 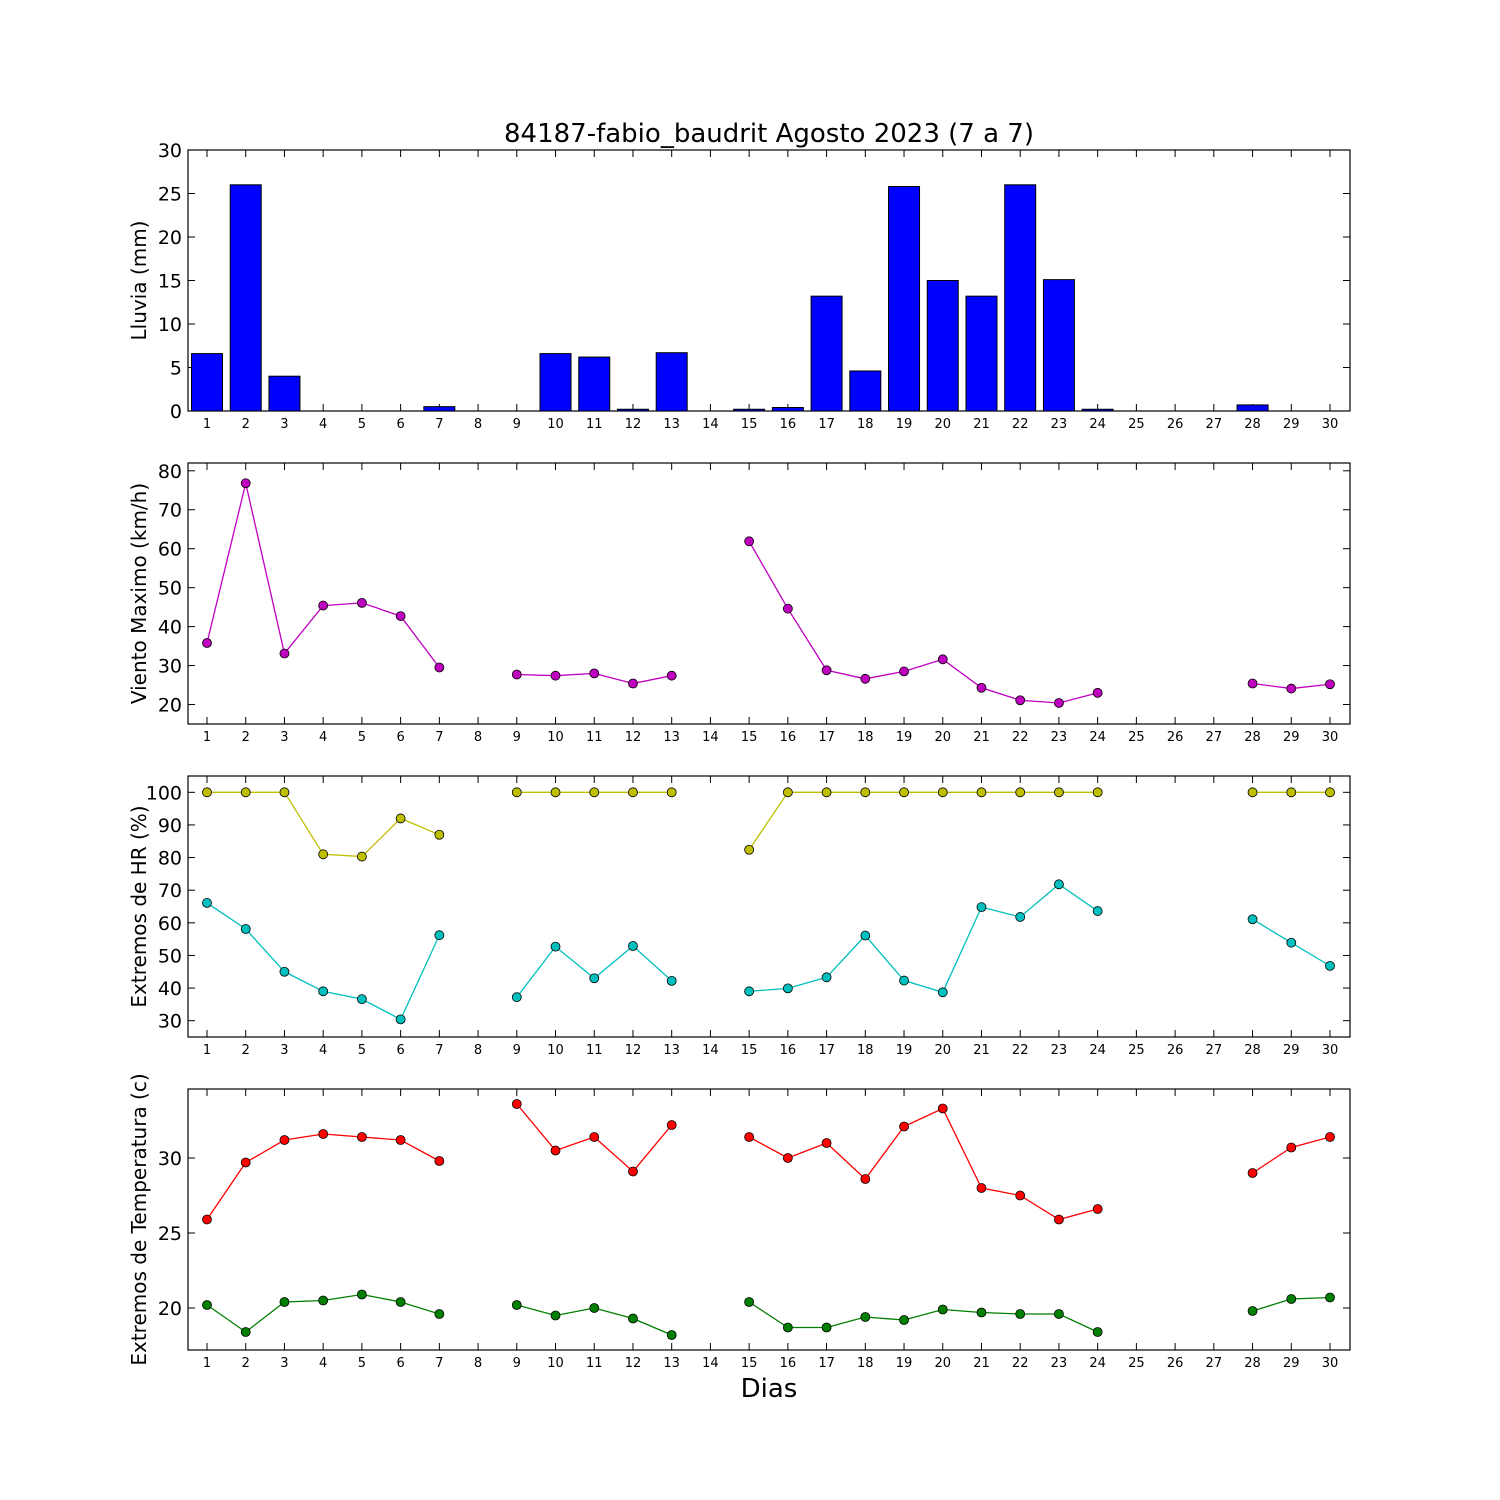 I want to click on x-tick-label: 27, so click(x=1214, y=424).